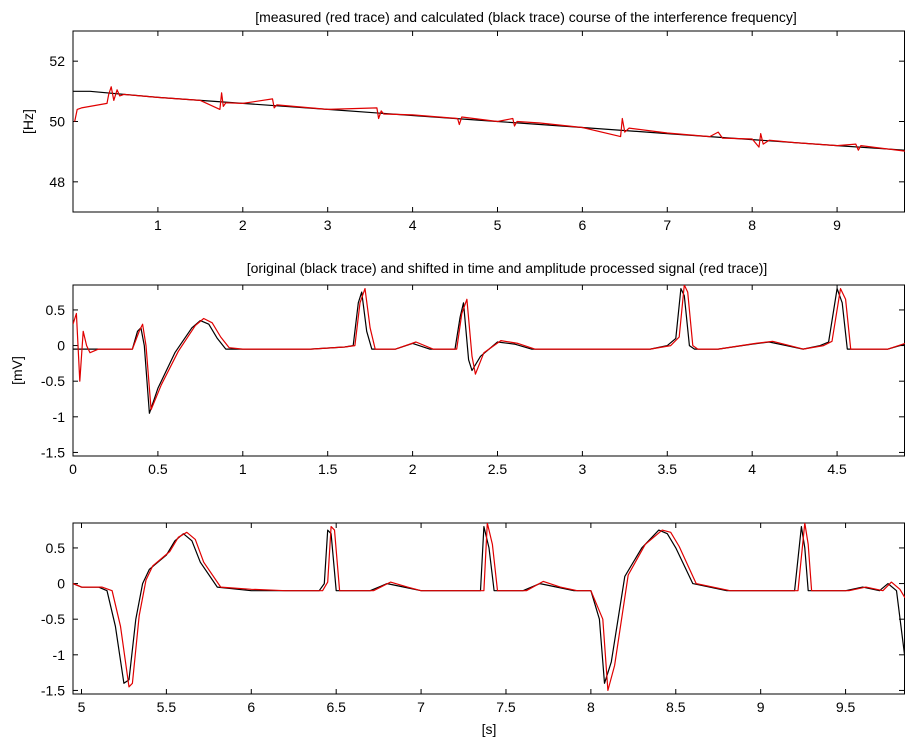 This screenshot has width=905, height=751. What do you see at coordinates (506, 707) in the screenshot?
I see `x-tick-label: 7.5` at bounding box center [506, 707].